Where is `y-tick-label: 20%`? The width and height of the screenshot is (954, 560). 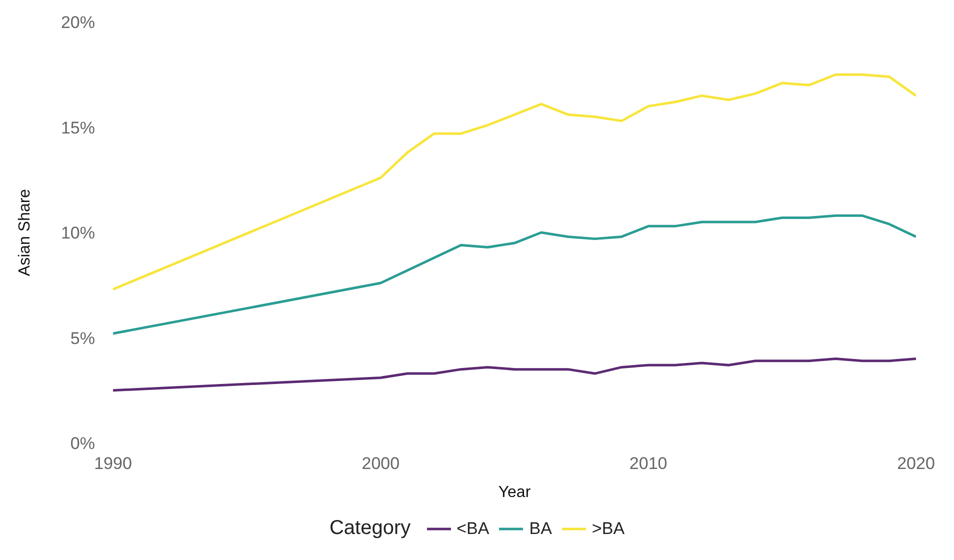
y-tick-label: 20% is located at coordinates (77, 22).